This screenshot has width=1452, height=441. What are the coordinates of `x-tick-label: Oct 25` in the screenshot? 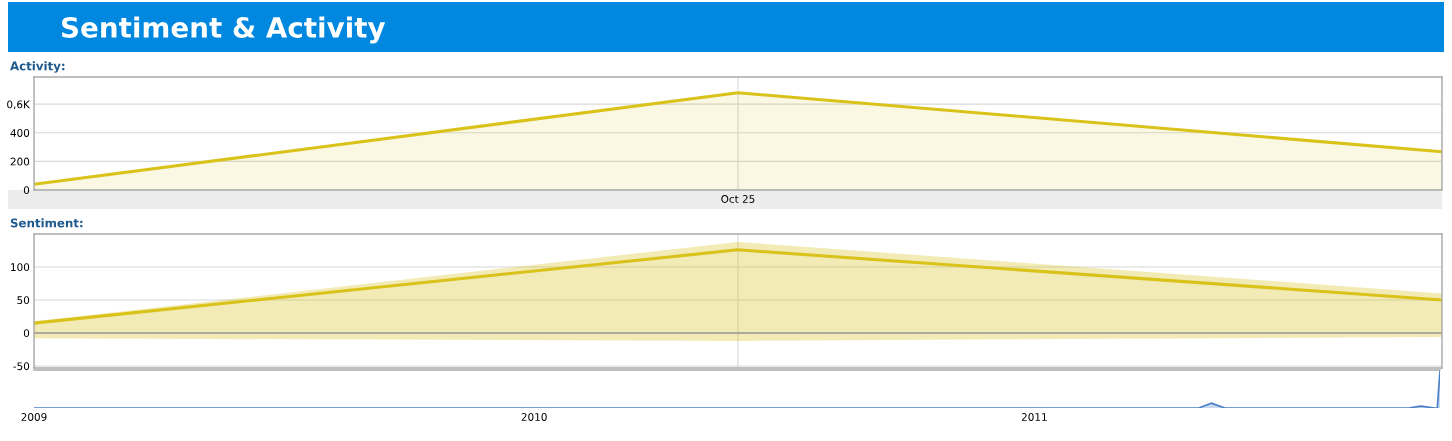 It's located at (738, 199).